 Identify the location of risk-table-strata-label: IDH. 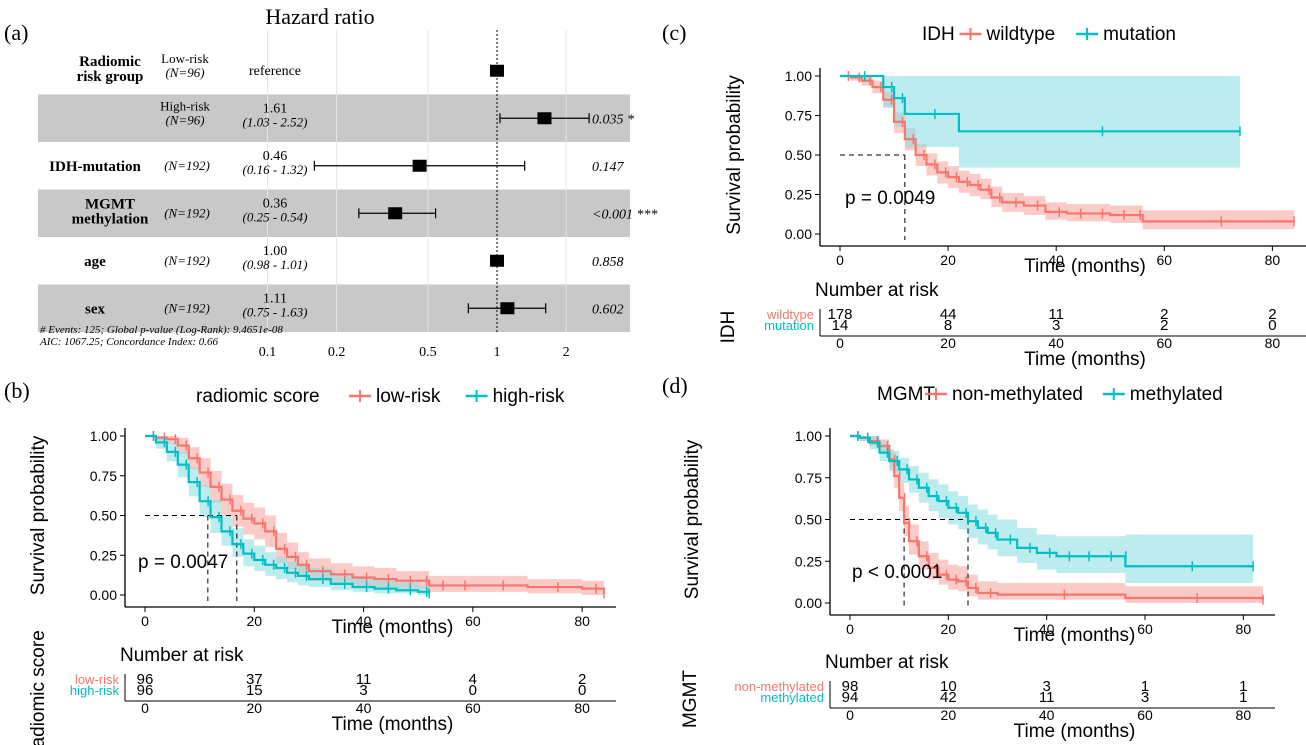
(728, 327).